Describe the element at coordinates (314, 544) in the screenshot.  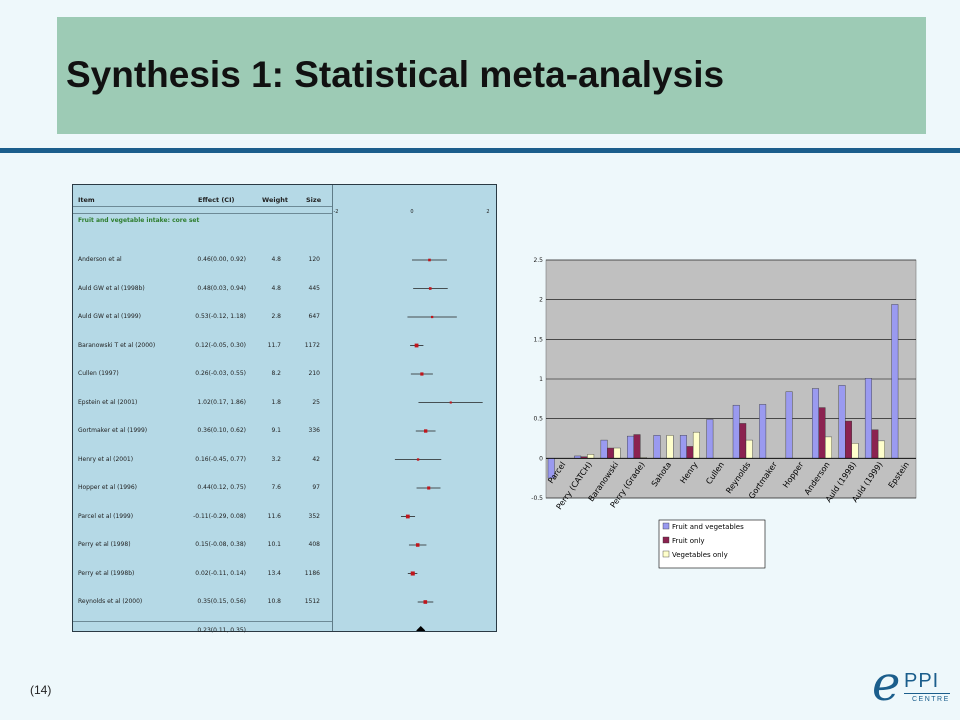
I see `sample-size: 408` at that location.